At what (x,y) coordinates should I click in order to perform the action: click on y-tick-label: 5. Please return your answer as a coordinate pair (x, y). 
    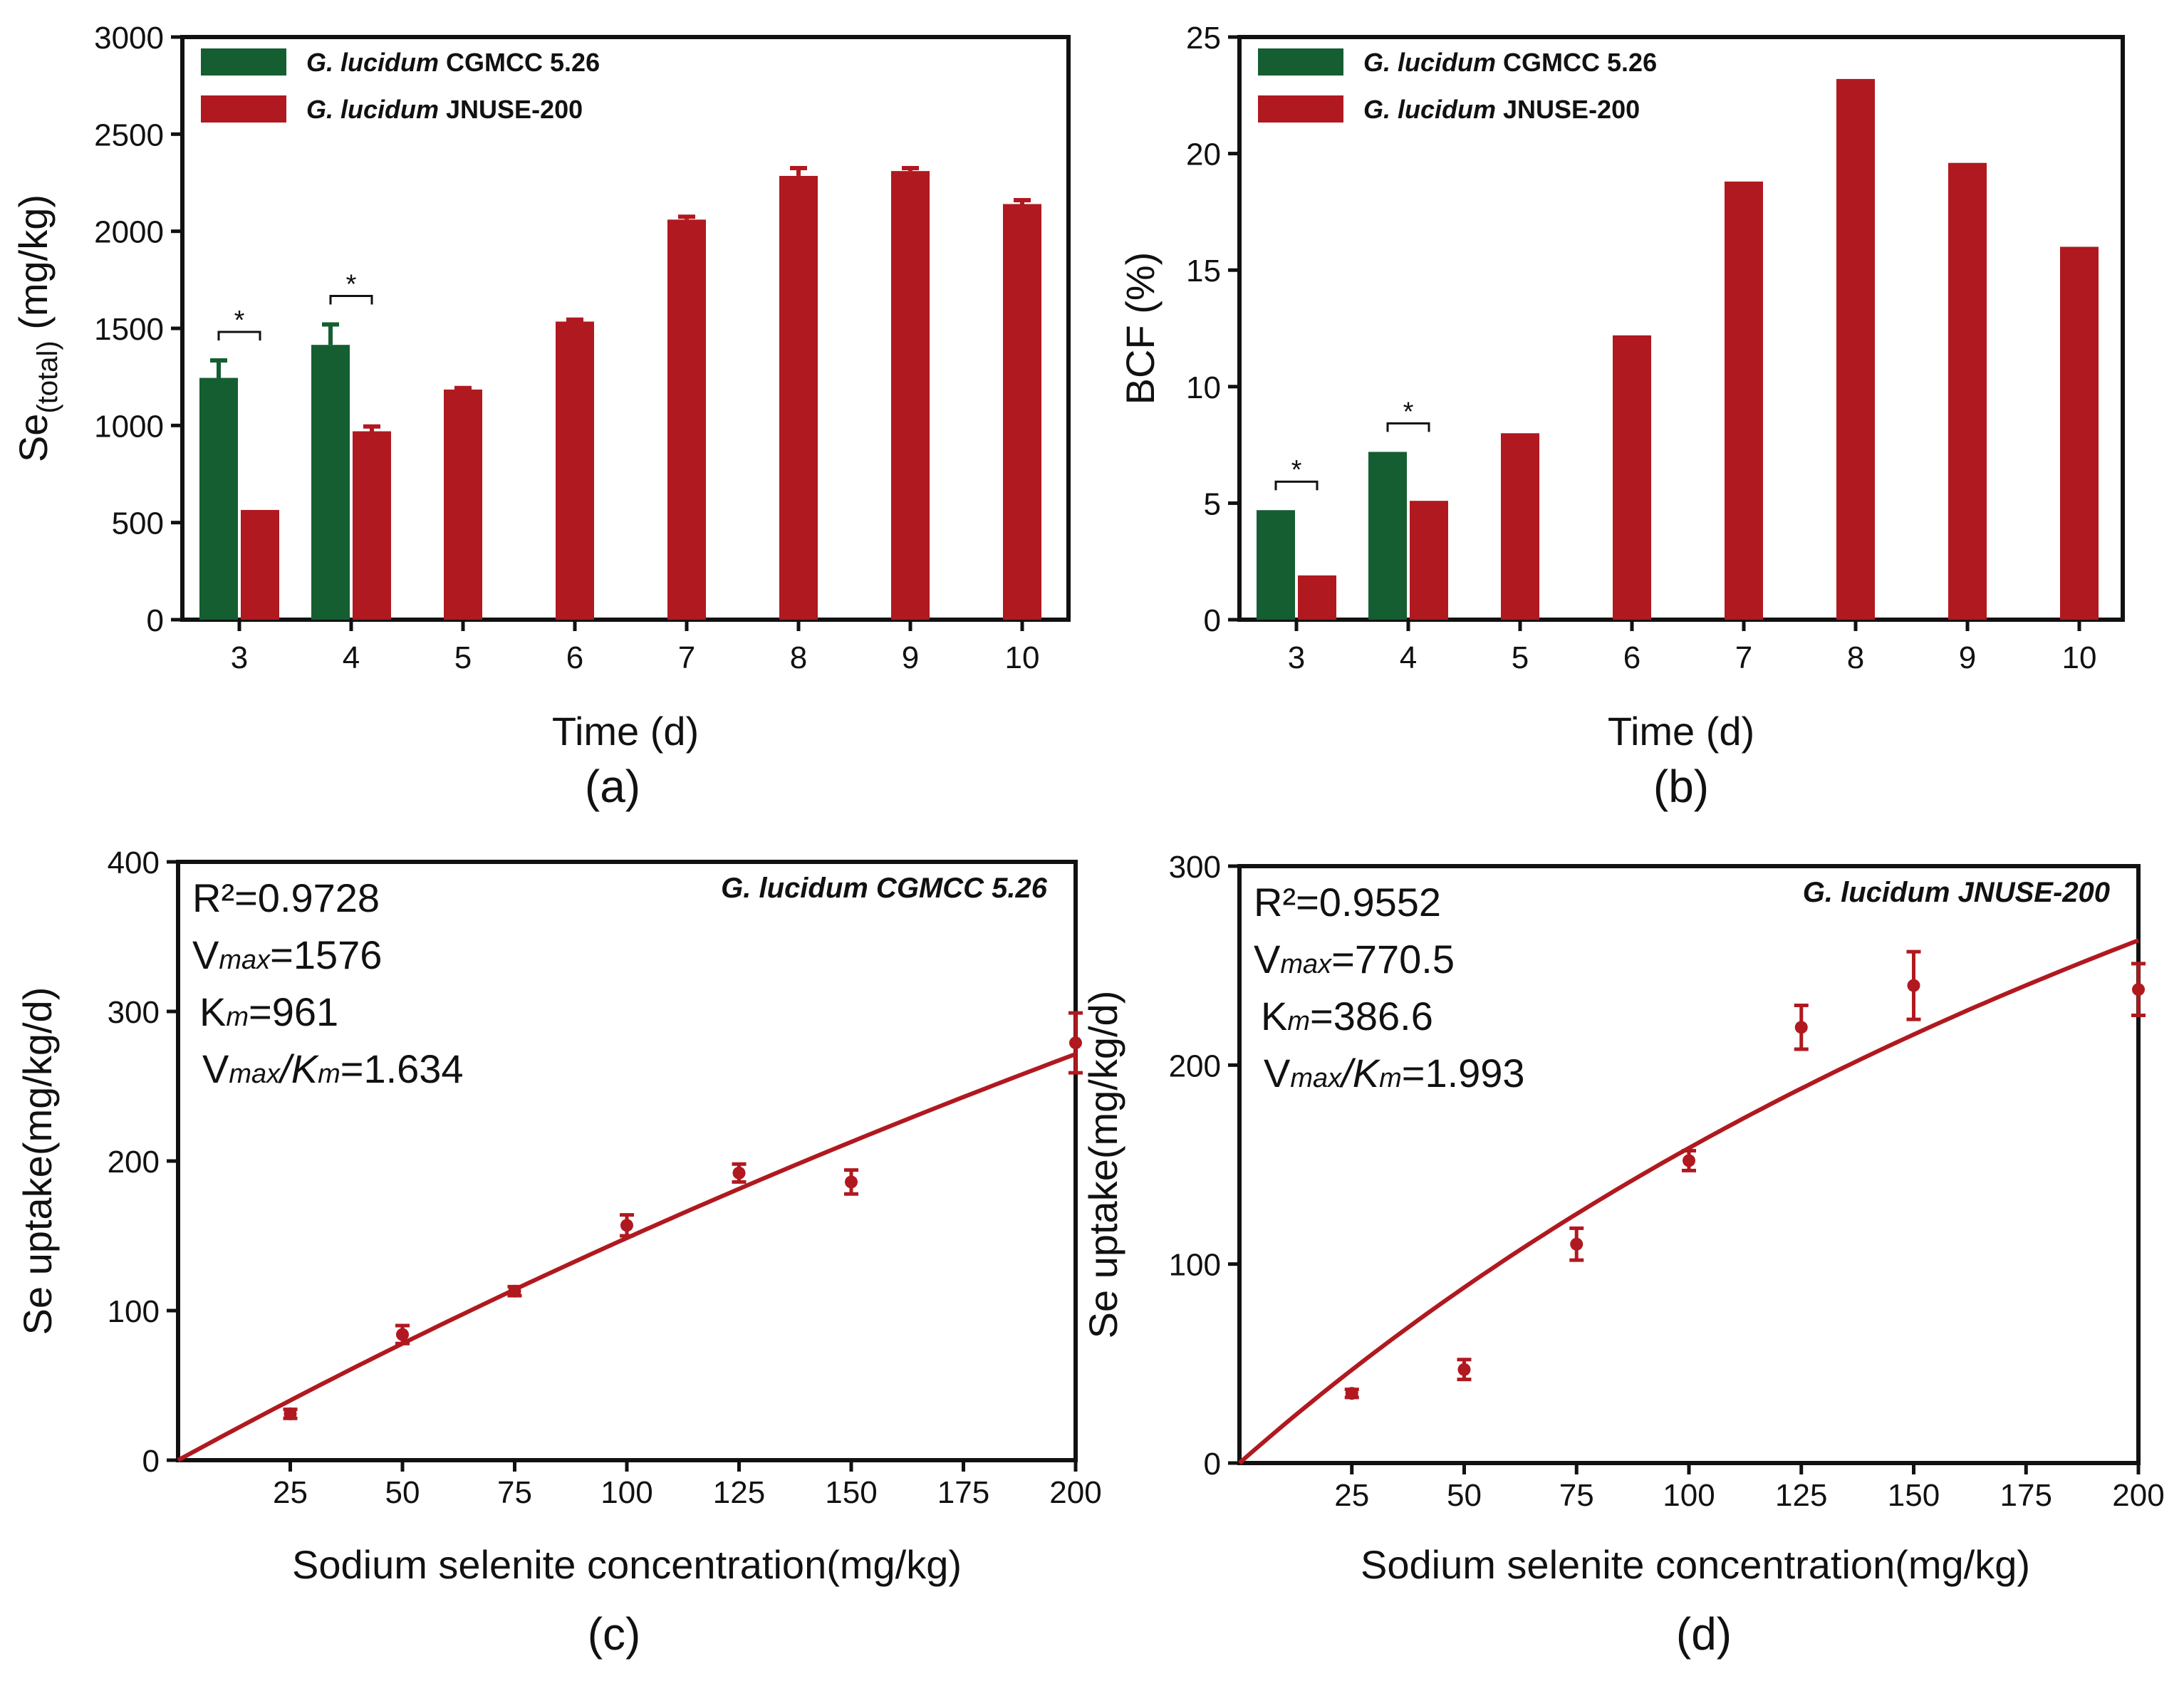
    Looking at the image, I should click on (1212, 503).